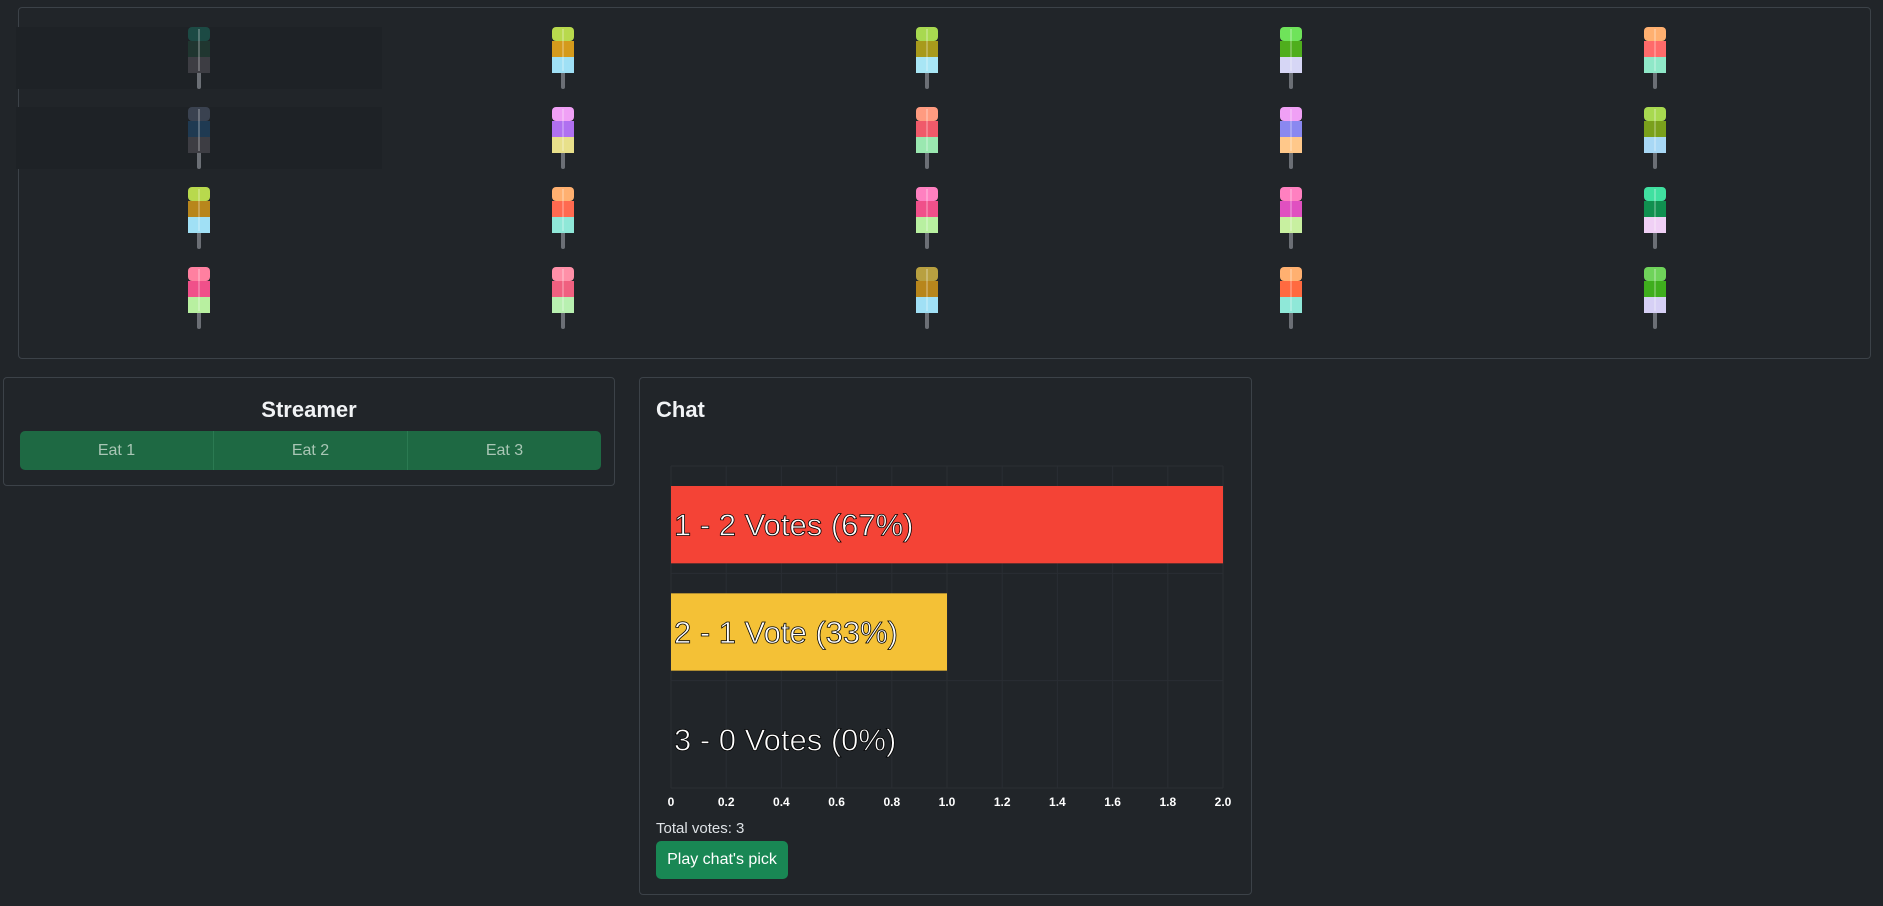 Image resolution: width=1883 pixels, height=906 pixels. I want to click on bar-label: 1 - 2 Votes (67%), so click(794, 525).